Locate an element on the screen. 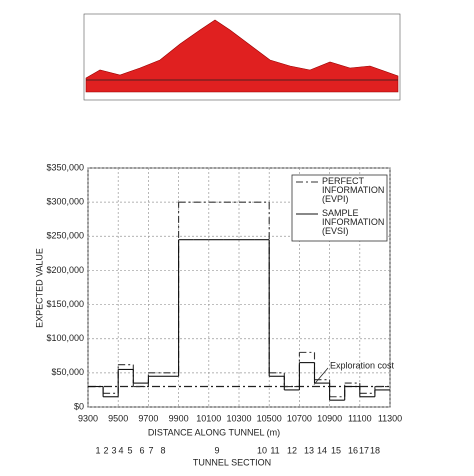  legend-box is located at coordinates (339, 208).